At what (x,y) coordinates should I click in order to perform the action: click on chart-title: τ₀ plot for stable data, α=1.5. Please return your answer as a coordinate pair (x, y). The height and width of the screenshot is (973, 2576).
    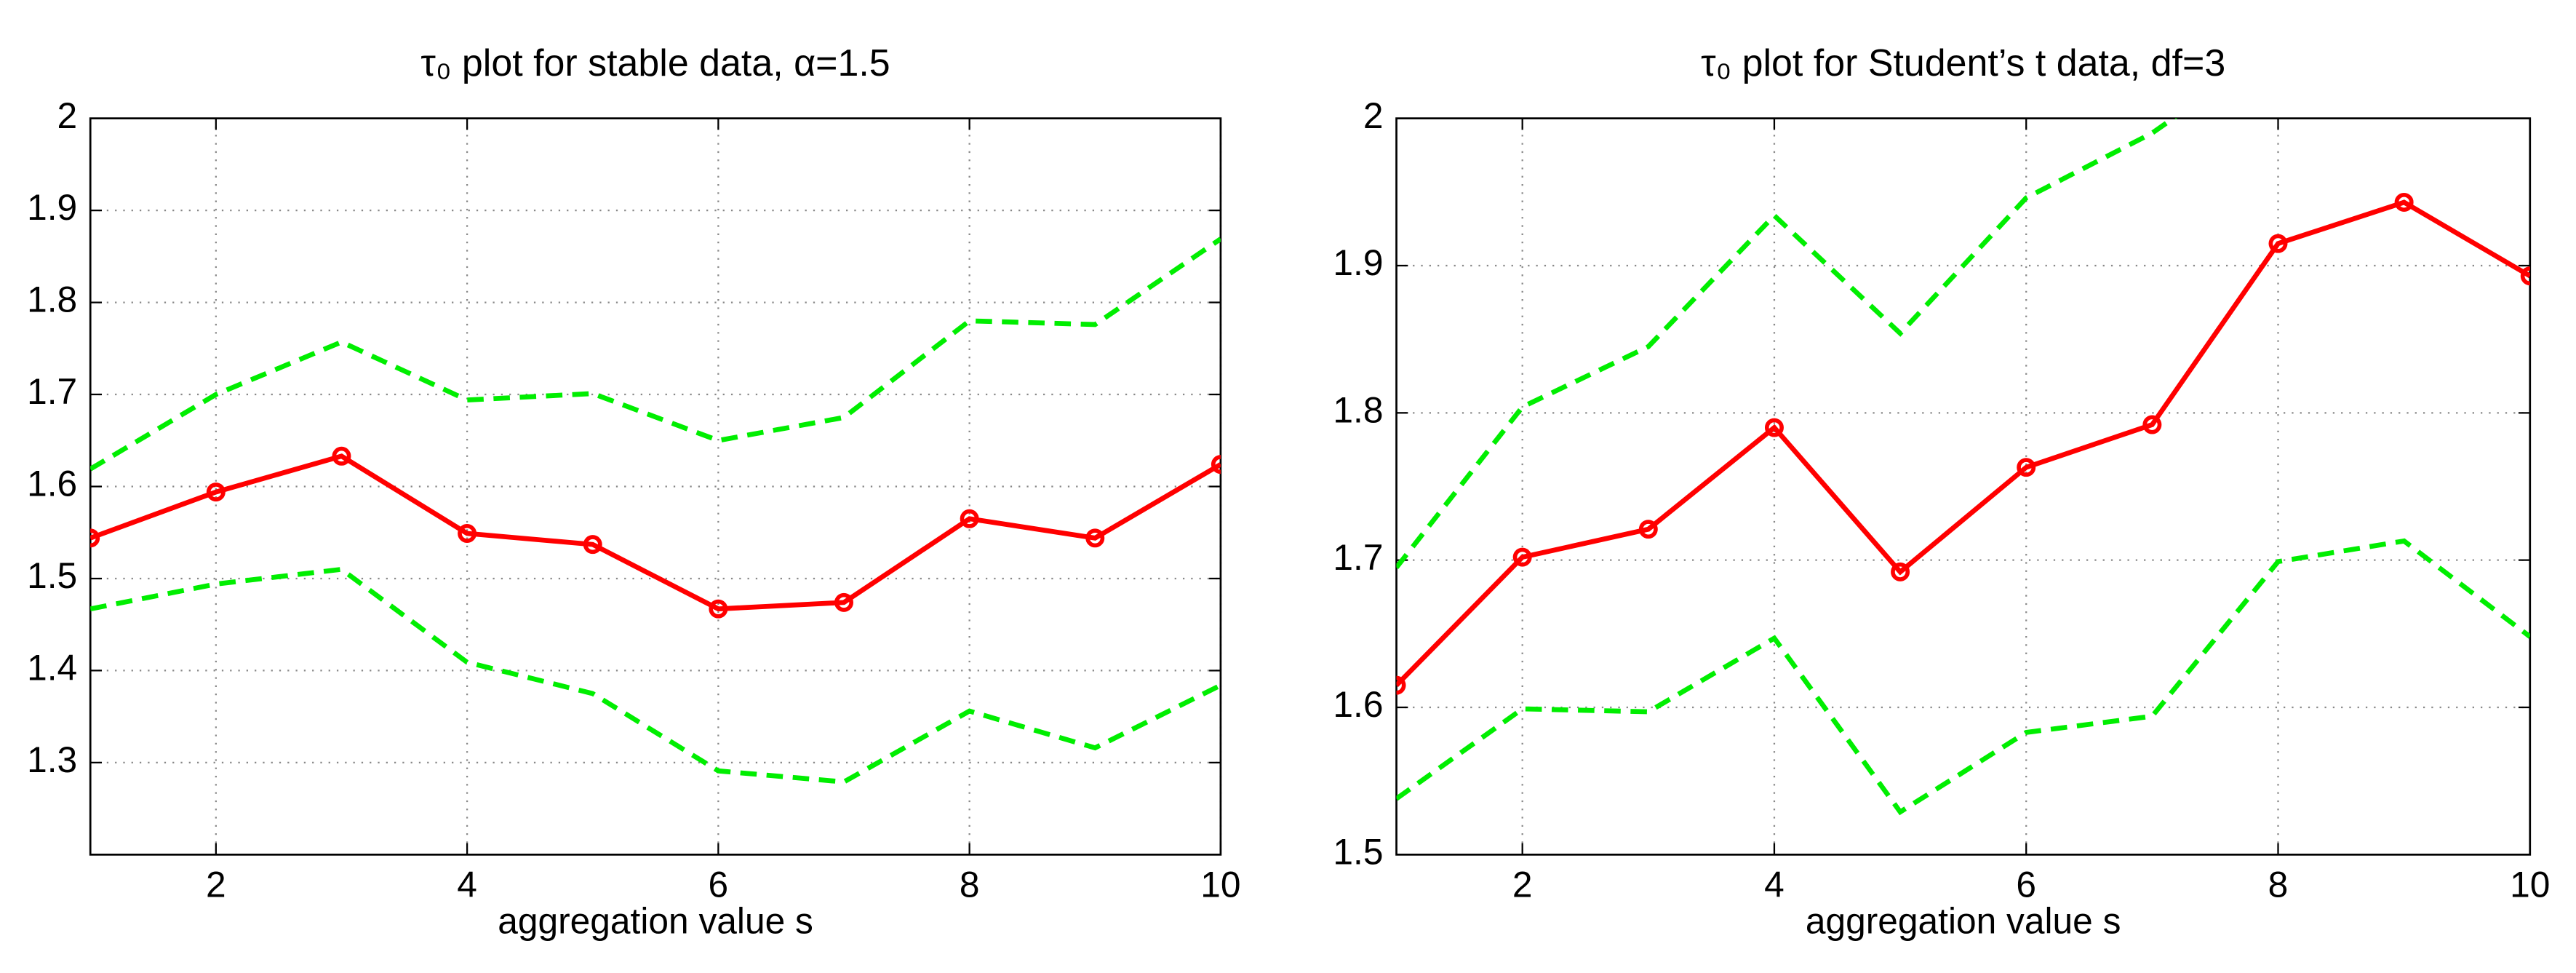
    Looking at the image, I should click on (655, 63).